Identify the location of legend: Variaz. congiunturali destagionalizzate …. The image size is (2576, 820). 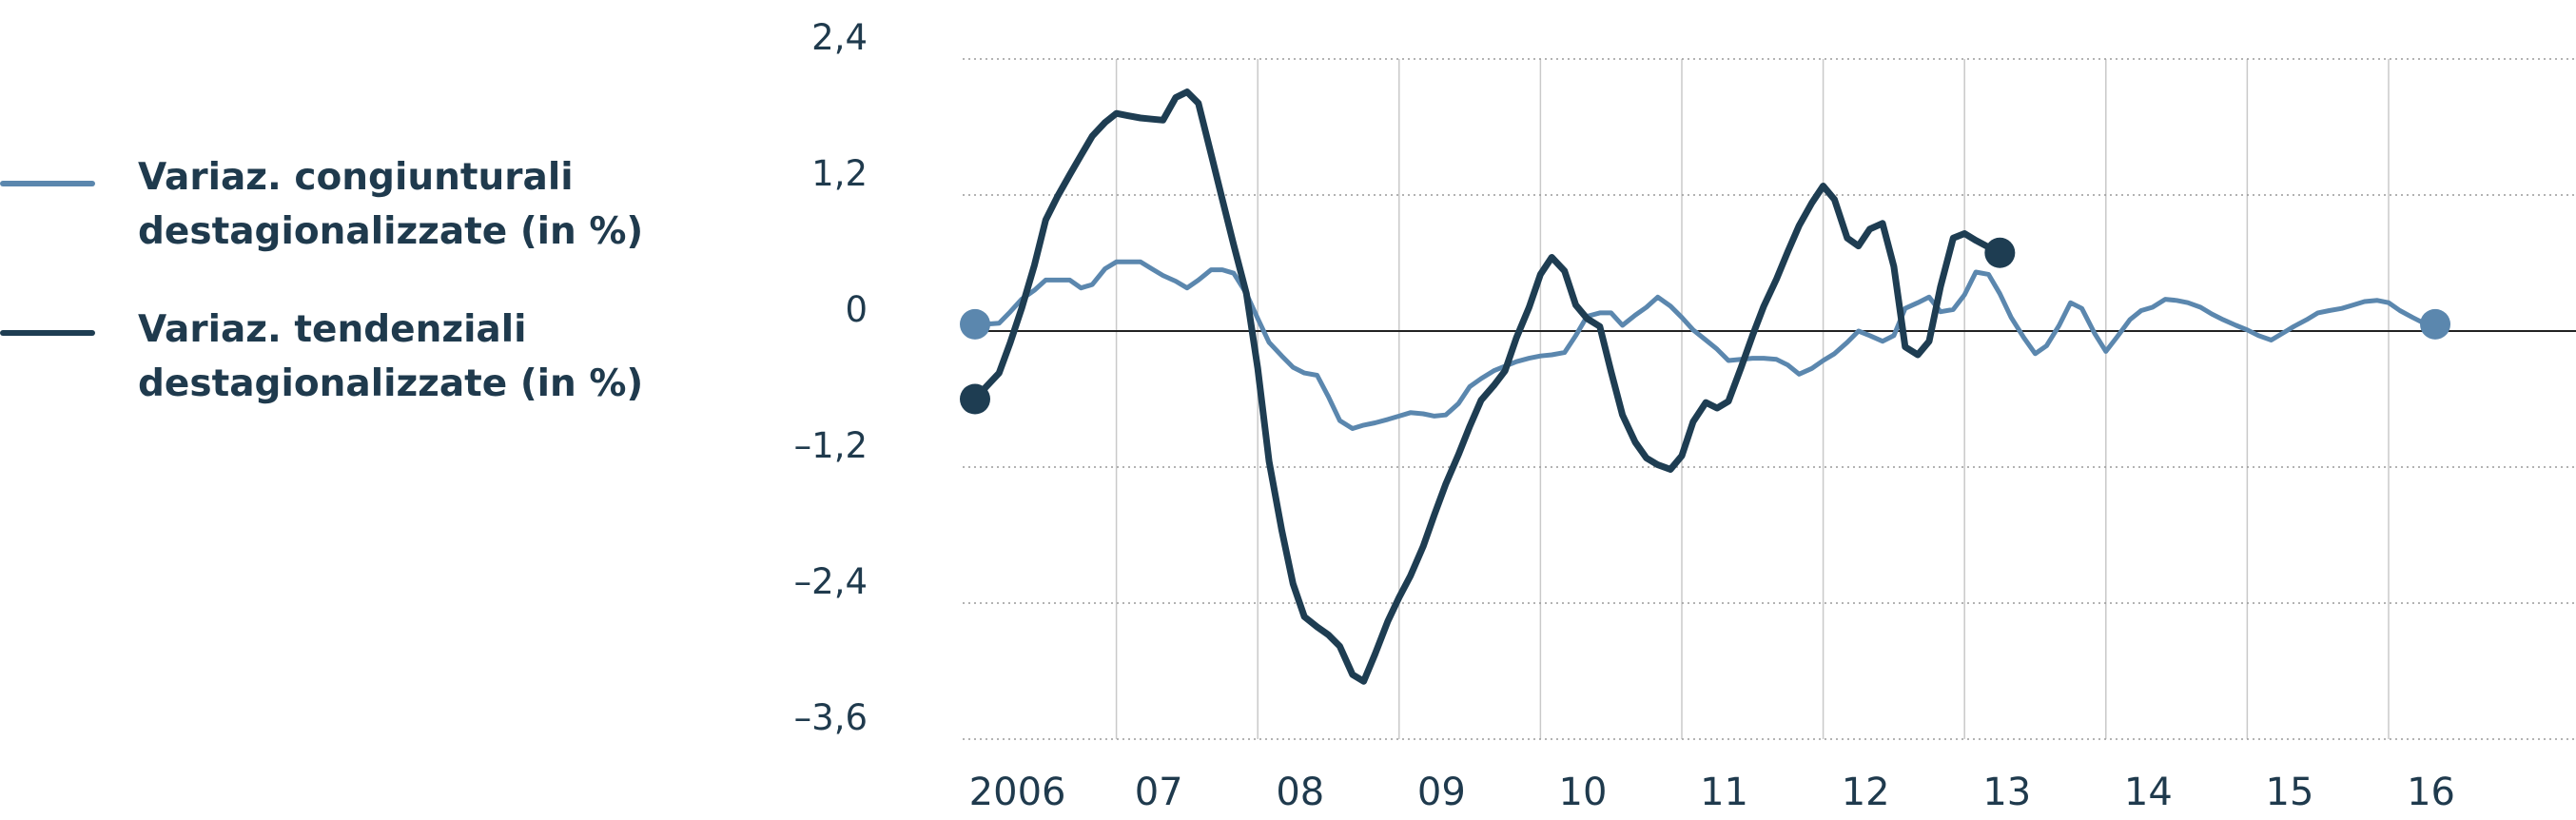
(362, 285).